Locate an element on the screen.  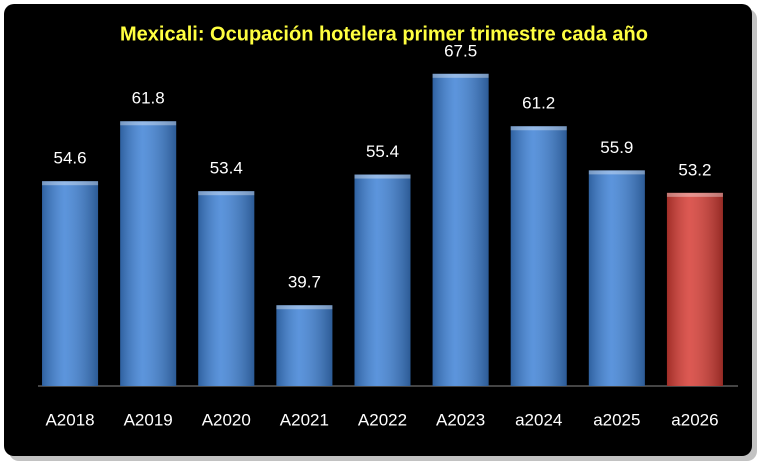
x-tick-label: A2019 is located at coordinates (148, 419).